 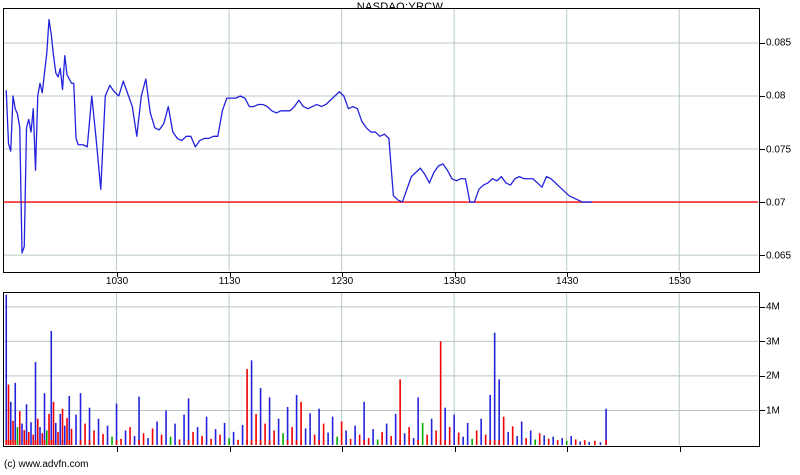 What do you see at coordinates (117, 281) in the screenshot?
I see `price-x-tick-1030: 1030` at bounding box center [117, 281].